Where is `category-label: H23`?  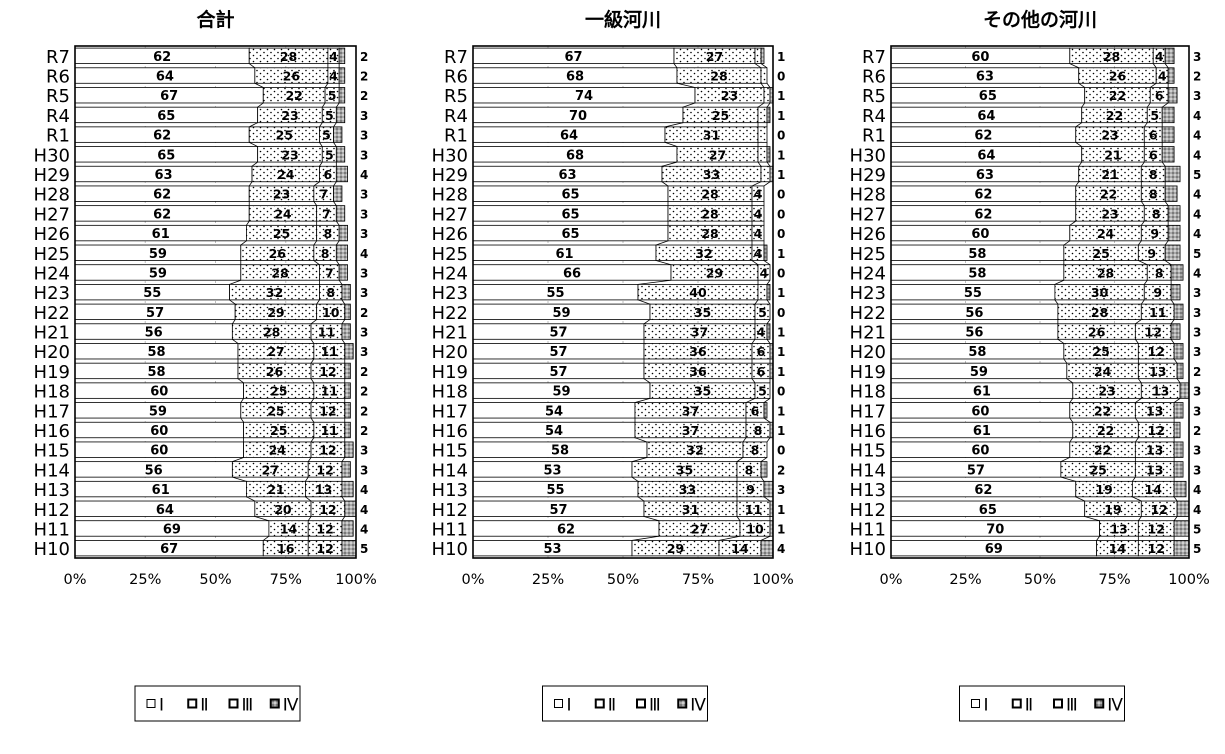 category-label: H23 is located at coordinates (52, 293).